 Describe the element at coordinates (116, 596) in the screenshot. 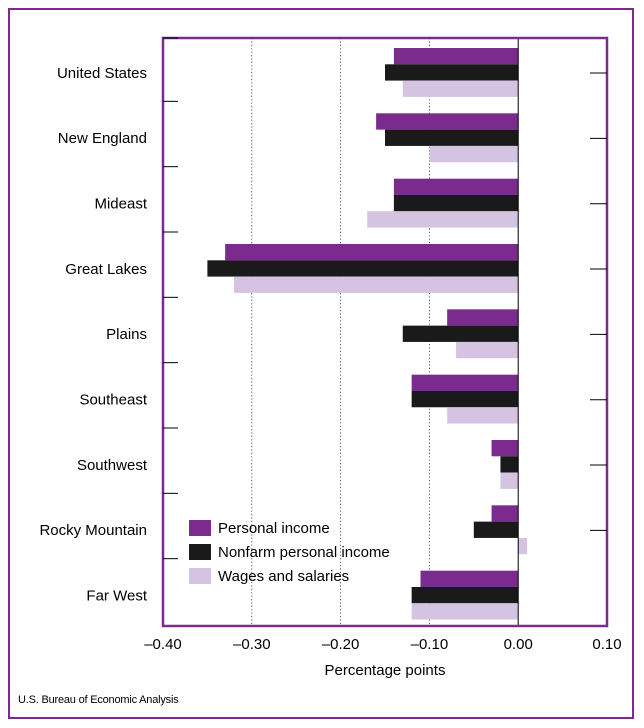

I see `category-label: Far West` at that location.